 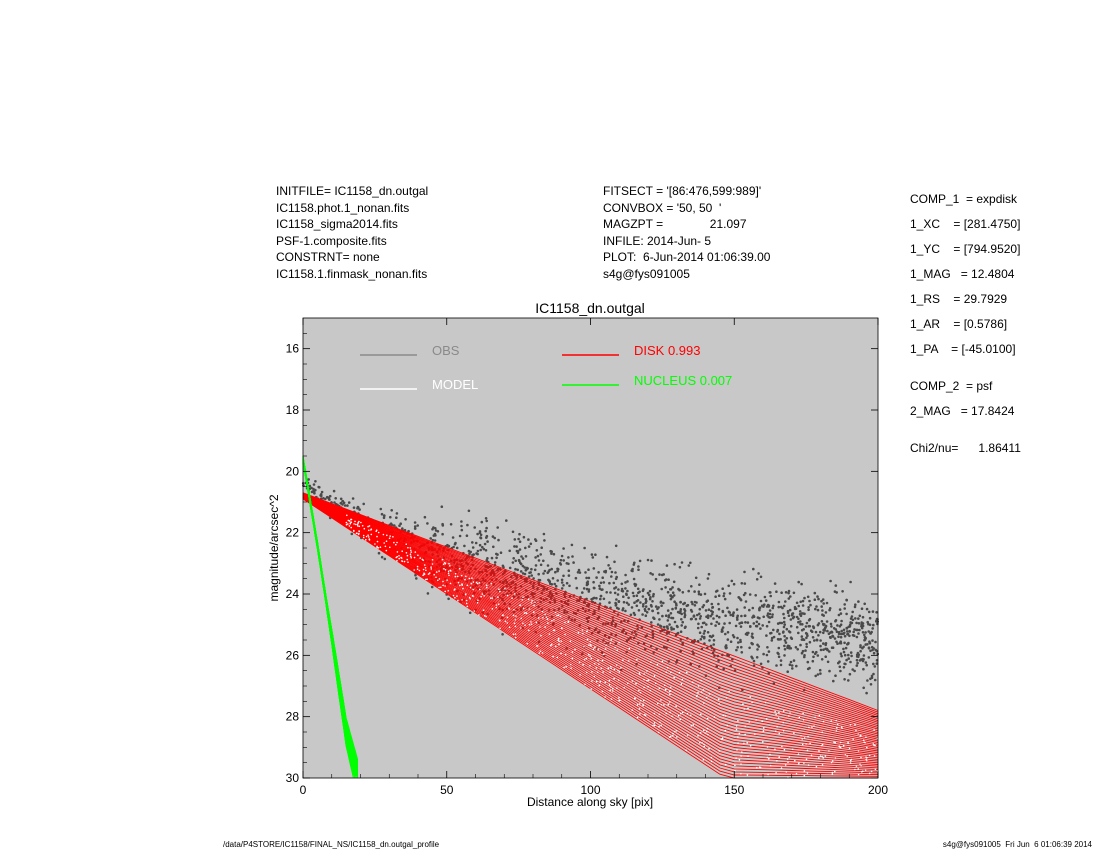 What do you see at coordinates (687, 257) in the screenshot?
I see `header-middle-line-5: PLOT: 6-Jun-2014 01:06:39.00` at bounding box center [687, 257].